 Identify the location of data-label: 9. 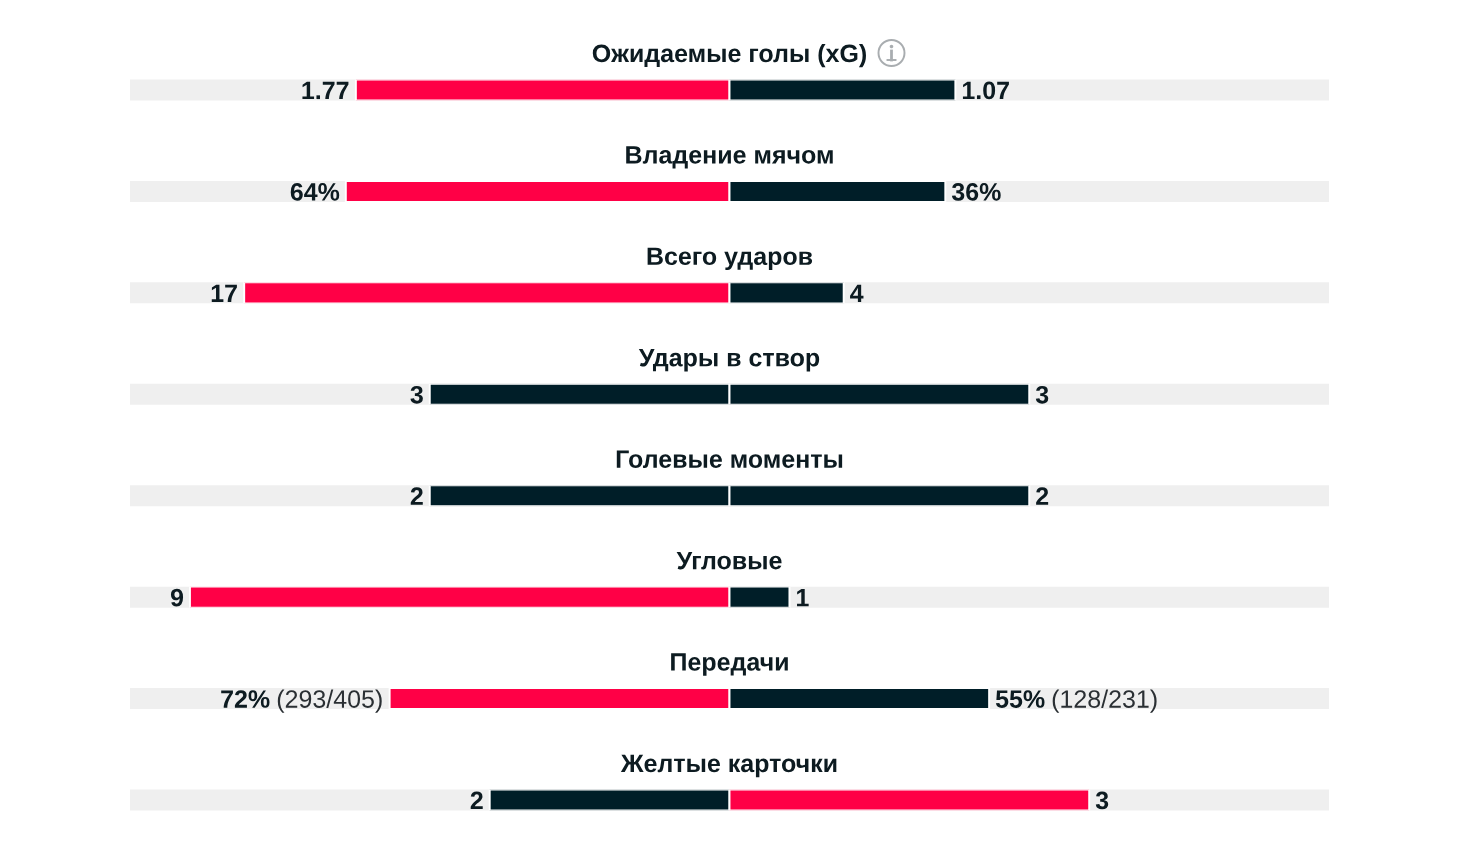
(177, 597).